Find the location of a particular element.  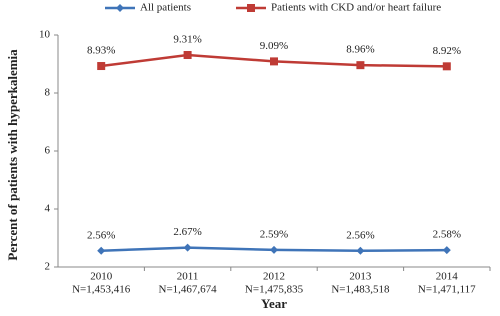

x-tick-sublabel: N=1,471,117 is located at coordinates (447, 290).